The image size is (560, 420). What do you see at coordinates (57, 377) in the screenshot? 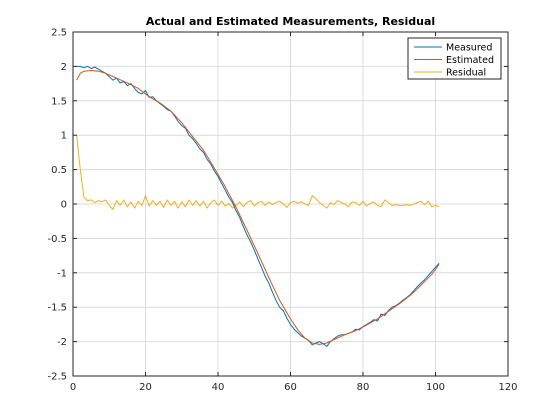
I see `y-tick-label: -2.5` at bounding box center [57, 377].